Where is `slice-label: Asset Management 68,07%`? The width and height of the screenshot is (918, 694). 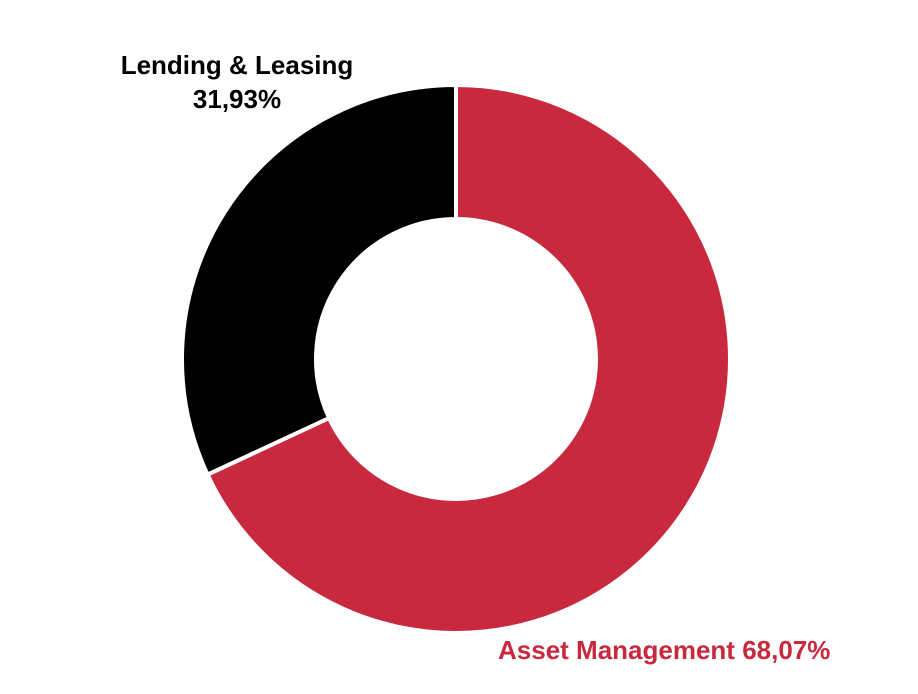
slice-label: Asset Management 68,07% is located at coordinates (664, 650).